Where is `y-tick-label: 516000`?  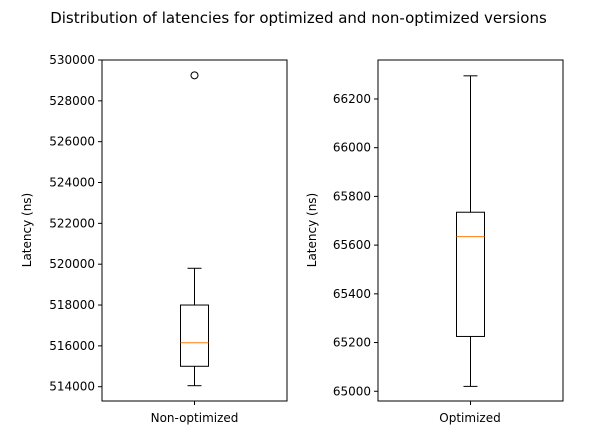 y-tick-label: 516000 is located at coordinates (72, 346).